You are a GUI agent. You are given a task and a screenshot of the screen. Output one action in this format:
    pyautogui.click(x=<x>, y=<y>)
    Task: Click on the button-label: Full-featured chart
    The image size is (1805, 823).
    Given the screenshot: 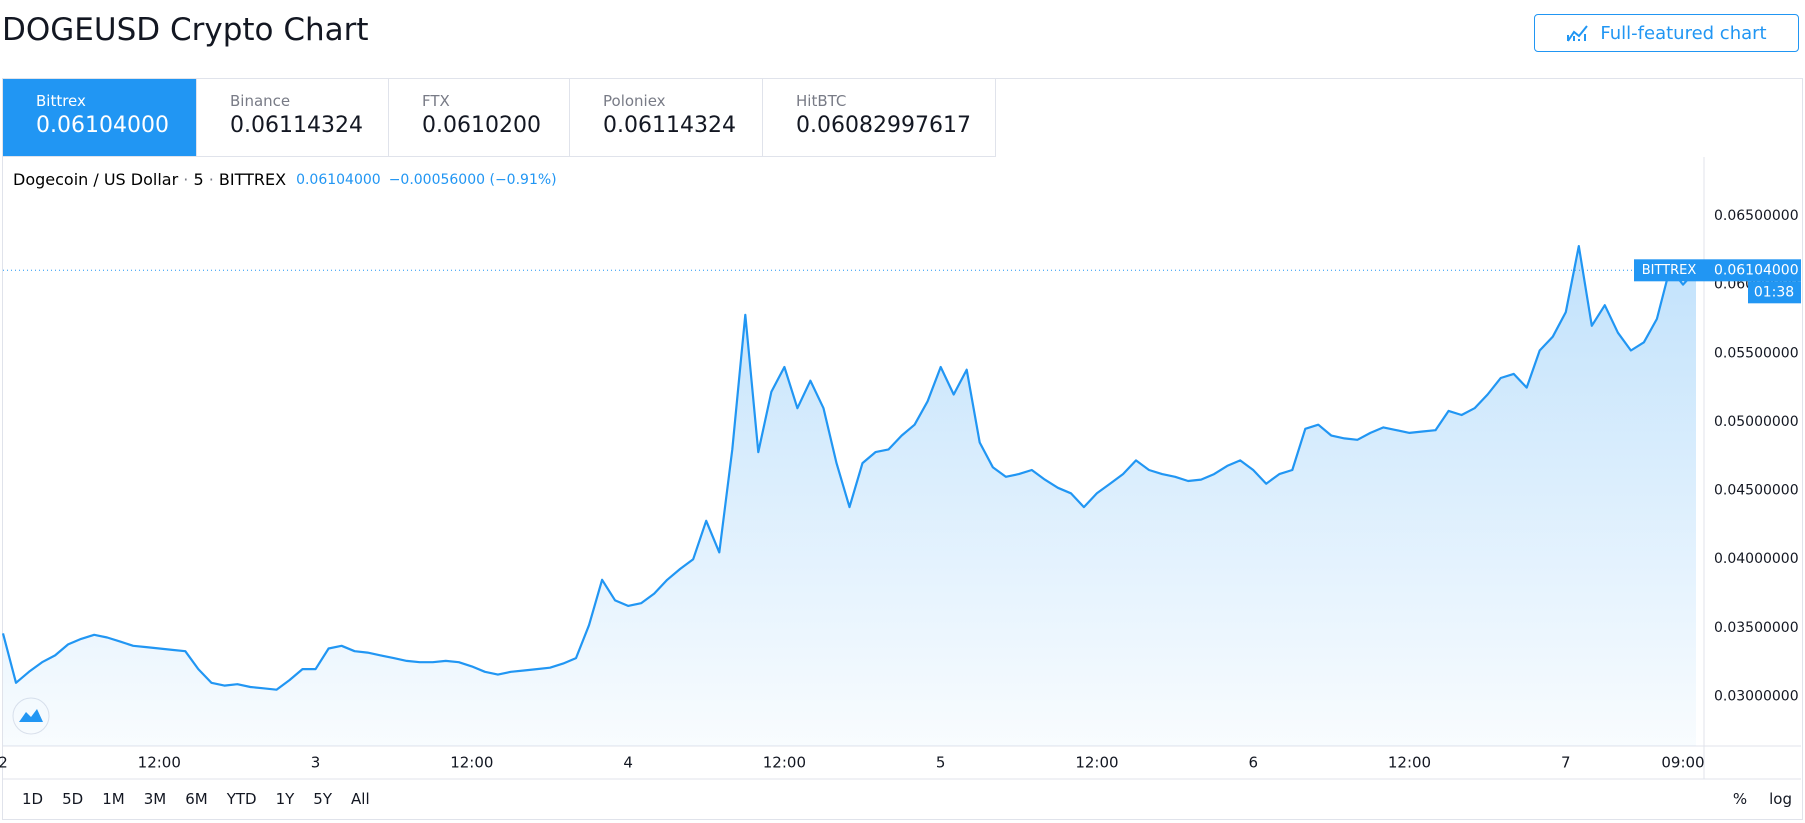 What is the action you would take?
    pyautogui.click(x=1683, y=33)
    